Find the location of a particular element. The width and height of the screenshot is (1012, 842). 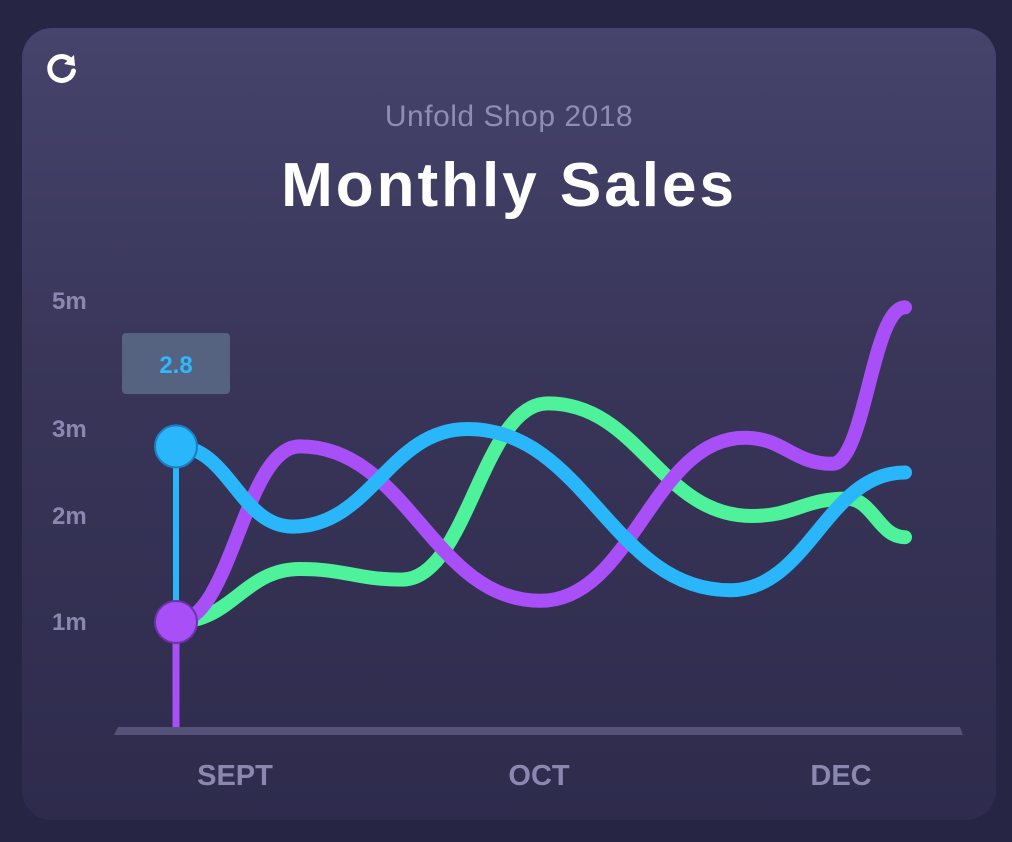

y-tick-label: 1m is located at coordinates (69, 622).